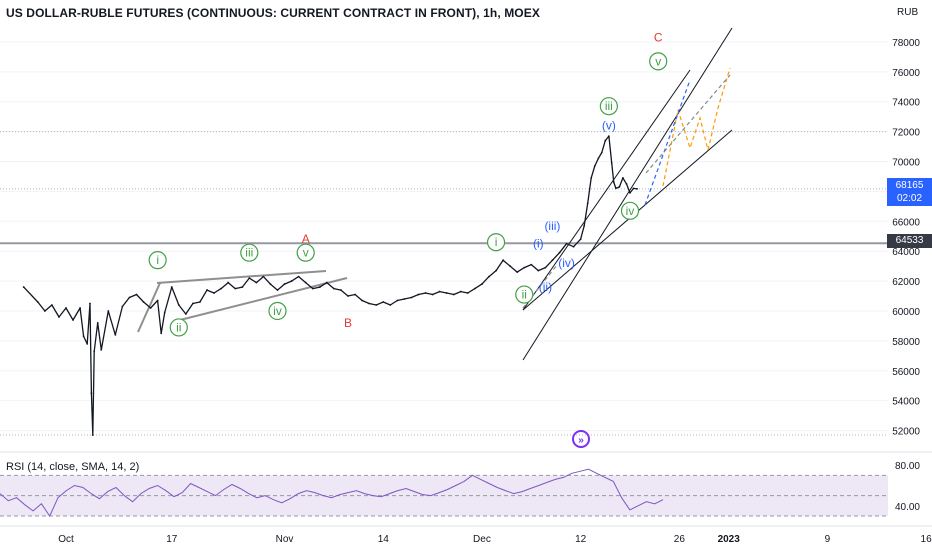  Describe the element at coordinates (66, 539) in the screenshot. I see `x-tick-label: Oct` at that location.